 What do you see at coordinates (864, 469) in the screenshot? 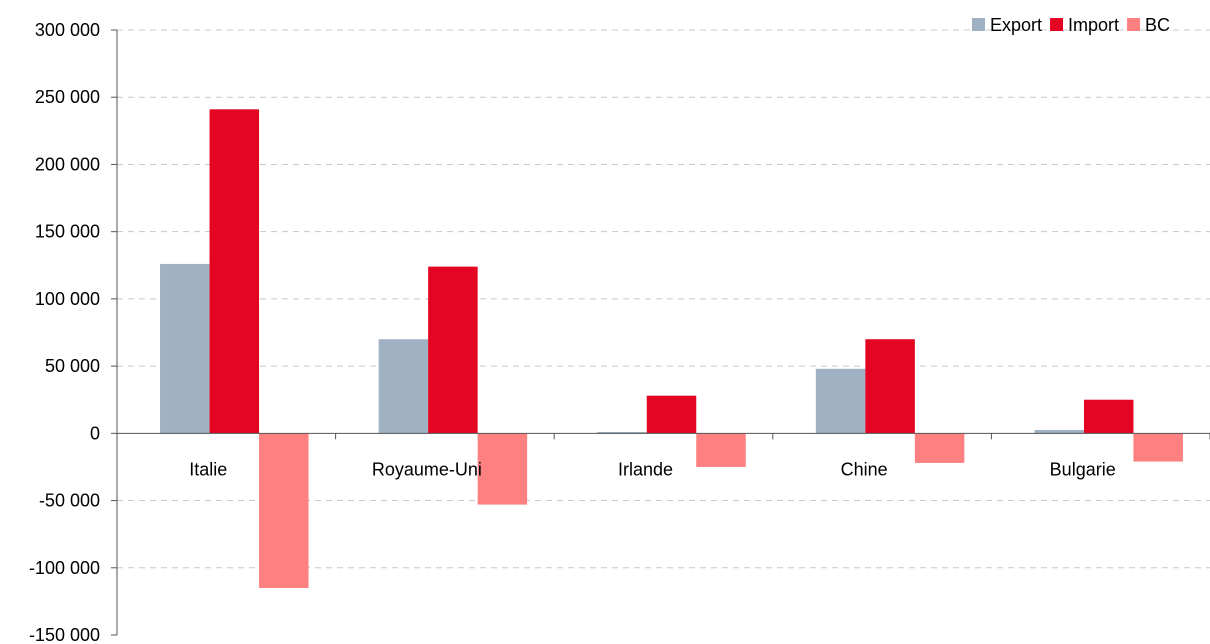
I see `category-label: Chine` at bounding box center [864, 469].